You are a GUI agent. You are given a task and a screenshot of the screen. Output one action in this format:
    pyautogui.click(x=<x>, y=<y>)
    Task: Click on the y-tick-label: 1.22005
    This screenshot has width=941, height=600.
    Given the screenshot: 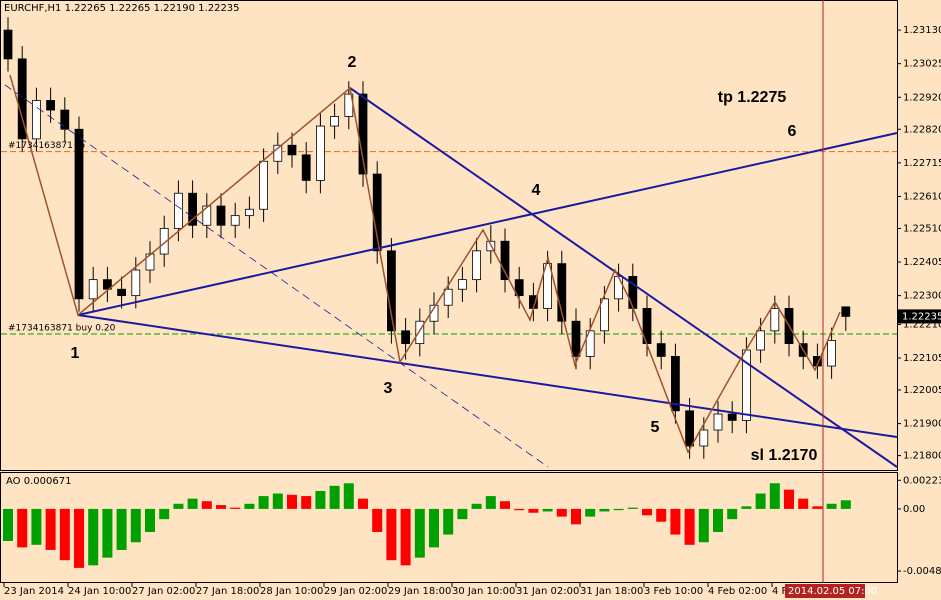 What is the action you would take?
    pyautogui.click(x=922, y=390)
    